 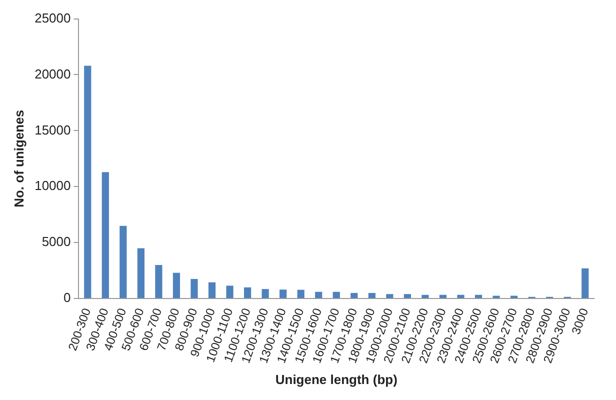 I want to click on y-tick-label: 0, so click(x=67, y=298).